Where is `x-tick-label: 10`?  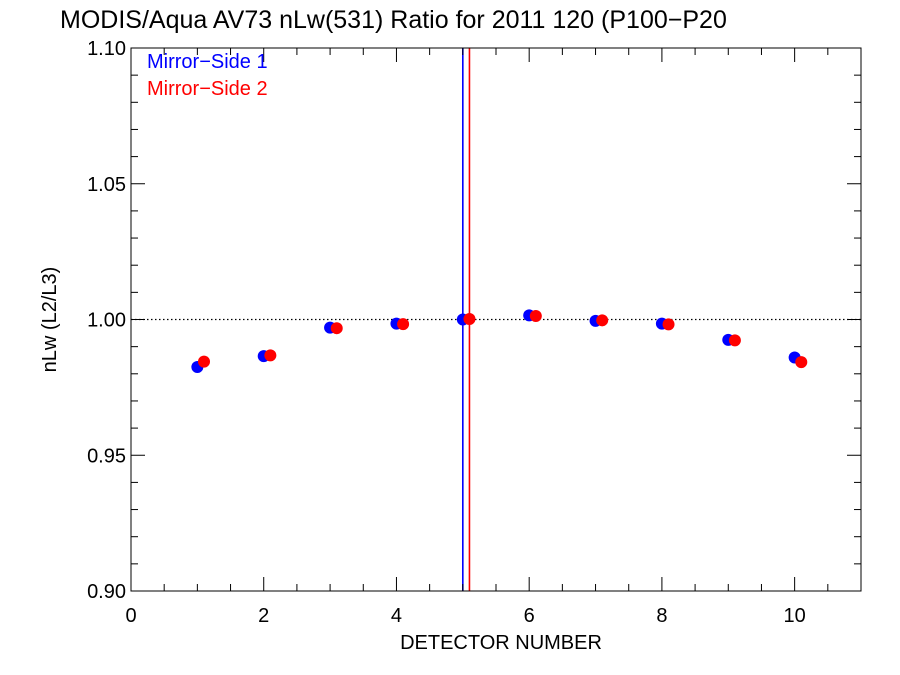
x-tick-label: 10 is located at coordinates (795, 616).